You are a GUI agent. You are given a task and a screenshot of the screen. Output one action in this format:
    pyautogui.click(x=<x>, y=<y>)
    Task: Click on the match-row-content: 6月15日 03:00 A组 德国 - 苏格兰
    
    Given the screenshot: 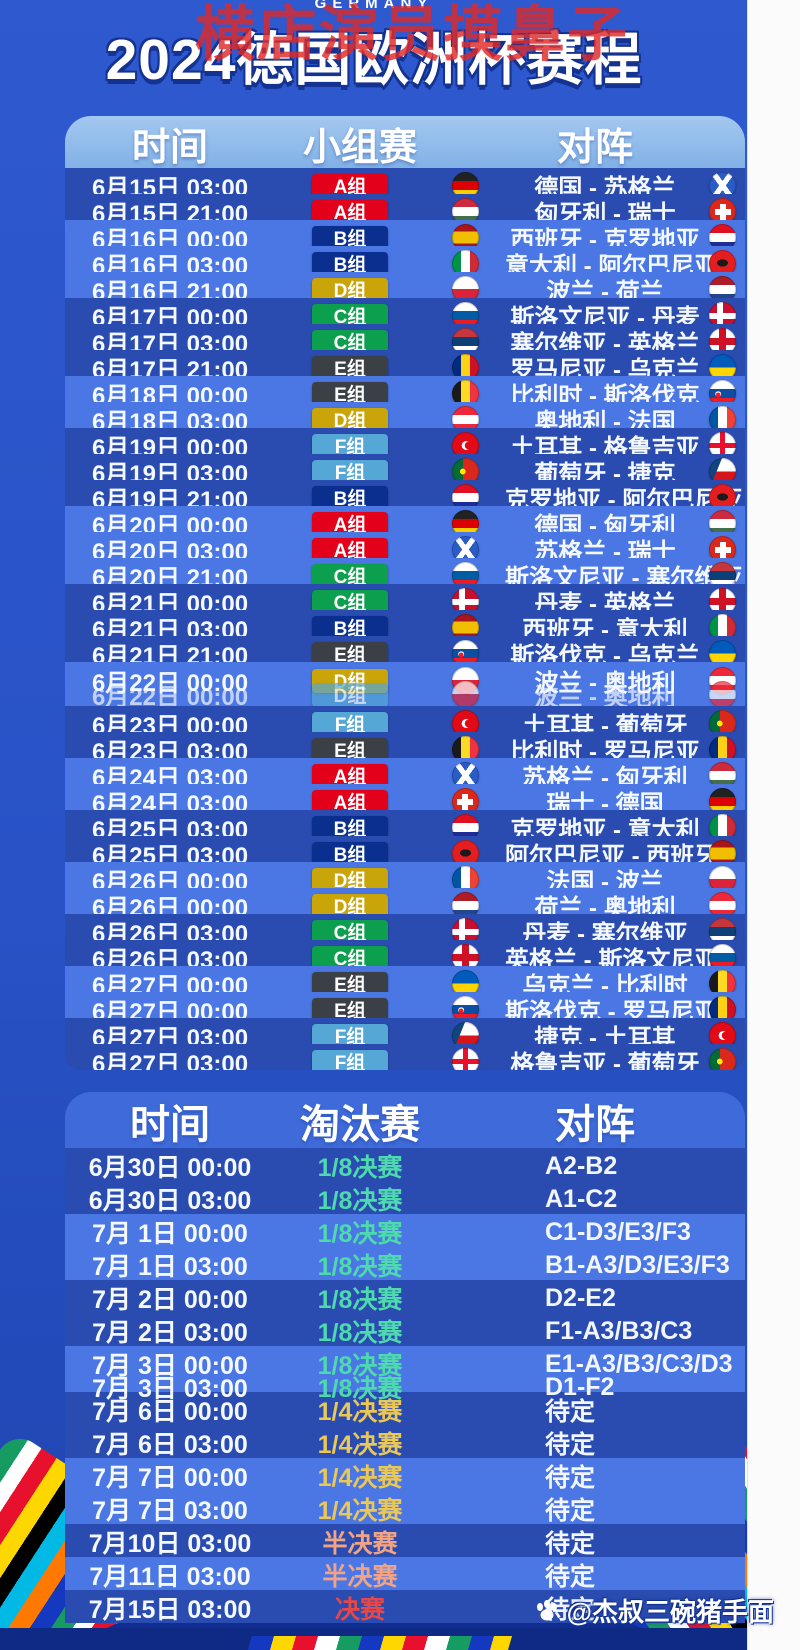 What is the action you would take?
    pyautogui.click(x=405, y=185)
    